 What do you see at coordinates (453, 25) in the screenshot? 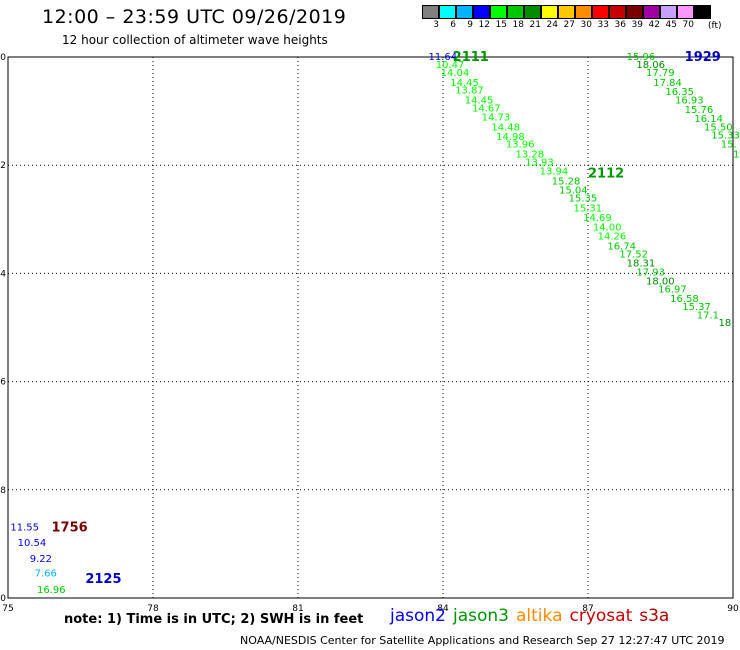
I see `legend-label: 6` at bounding box center [453, 25].